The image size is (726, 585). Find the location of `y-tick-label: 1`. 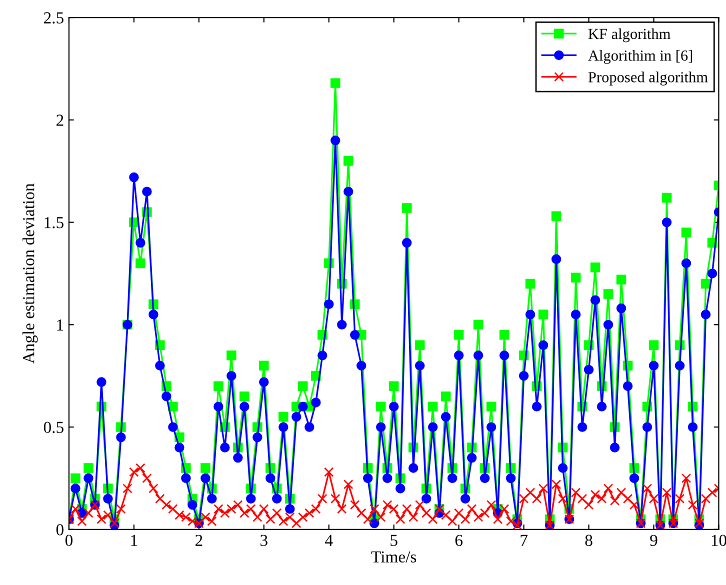

y-tick-label: 1 is located at coordinates (60, 324).